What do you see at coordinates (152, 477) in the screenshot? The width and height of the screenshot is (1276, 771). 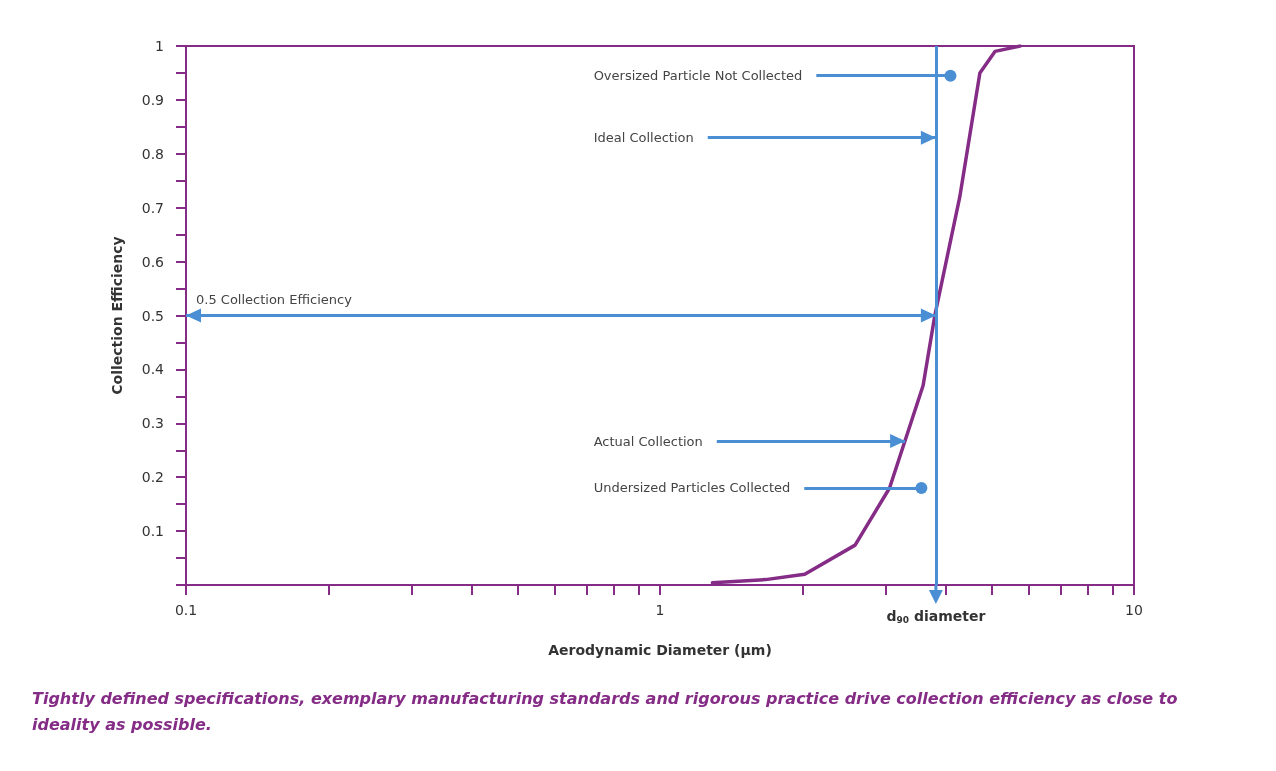 I see `y-tick-label: 0.2` at bounding box center [152, 477].